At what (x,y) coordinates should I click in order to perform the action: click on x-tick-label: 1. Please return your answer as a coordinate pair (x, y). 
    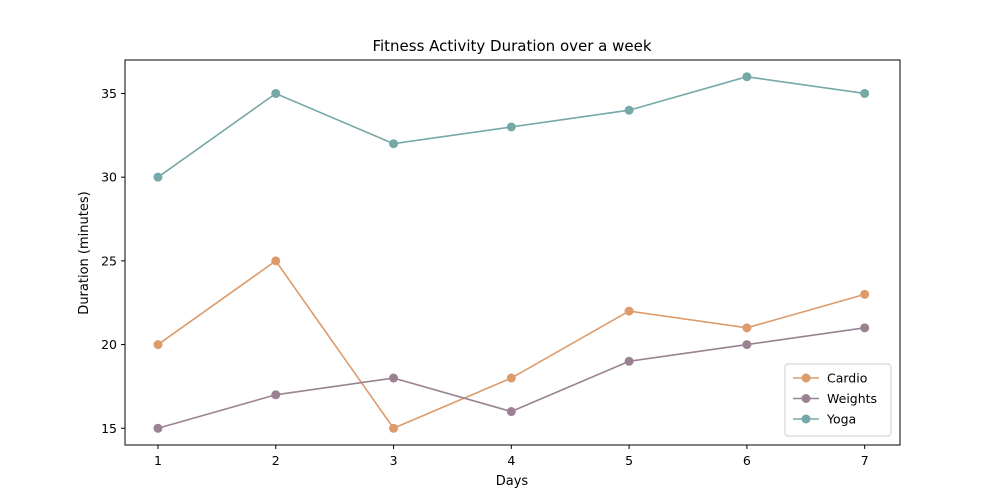
    Looking at the image, I should click on (158, 460).